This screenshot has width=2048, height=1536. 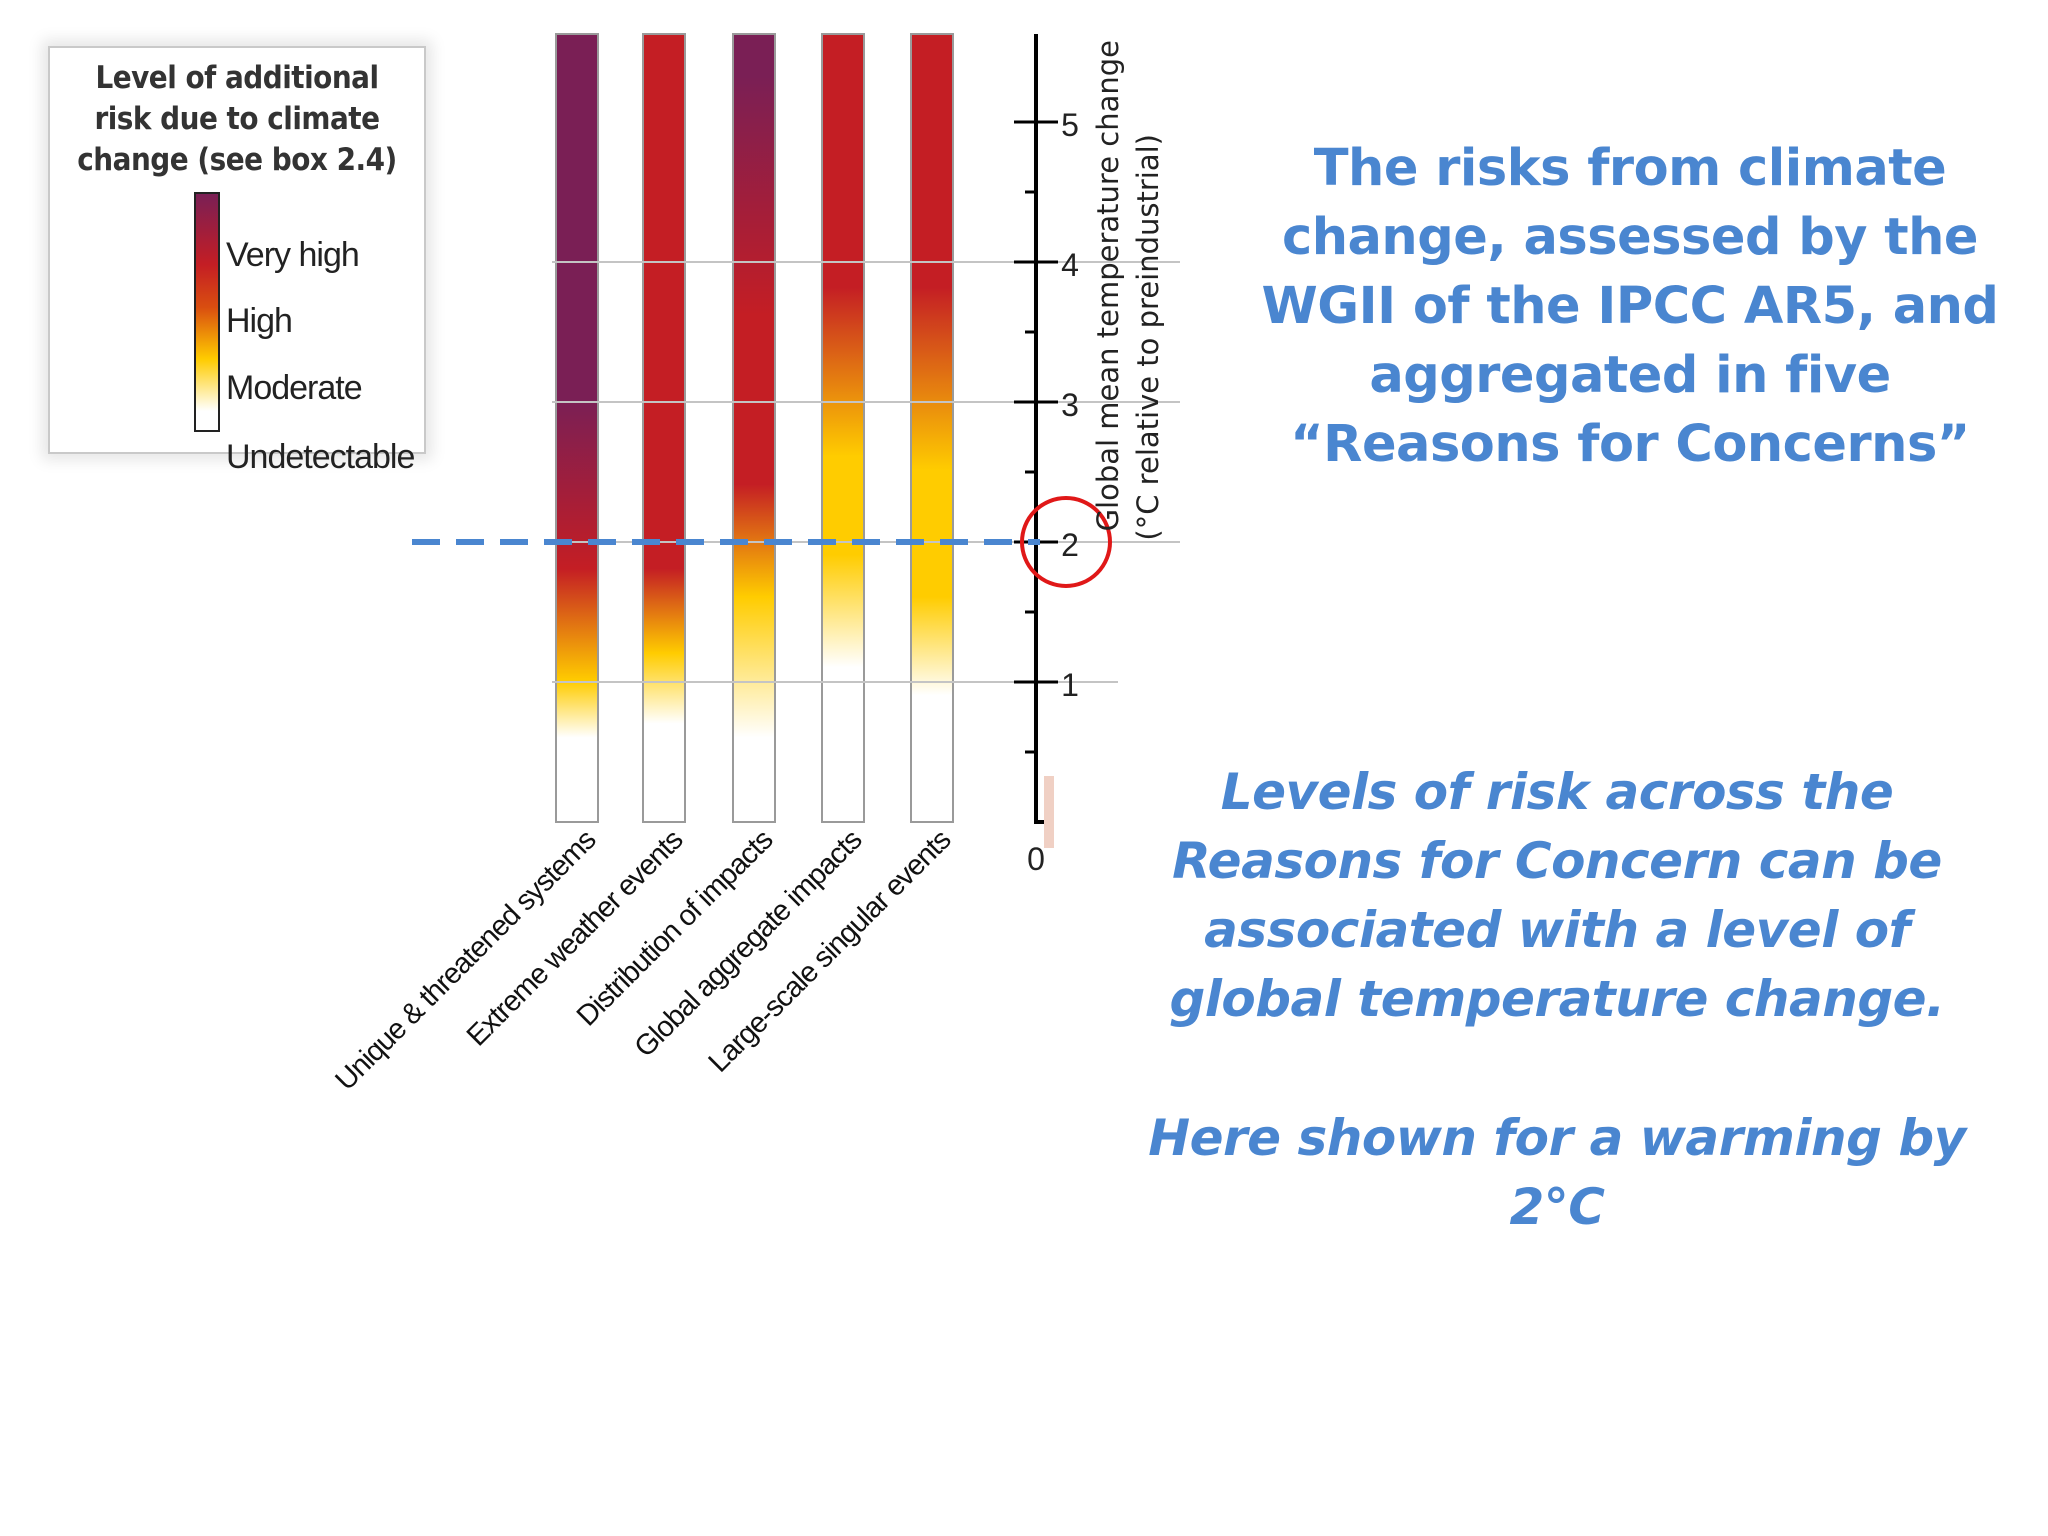 I want to click on axis-base-marker, so click(x=1049, y=812).